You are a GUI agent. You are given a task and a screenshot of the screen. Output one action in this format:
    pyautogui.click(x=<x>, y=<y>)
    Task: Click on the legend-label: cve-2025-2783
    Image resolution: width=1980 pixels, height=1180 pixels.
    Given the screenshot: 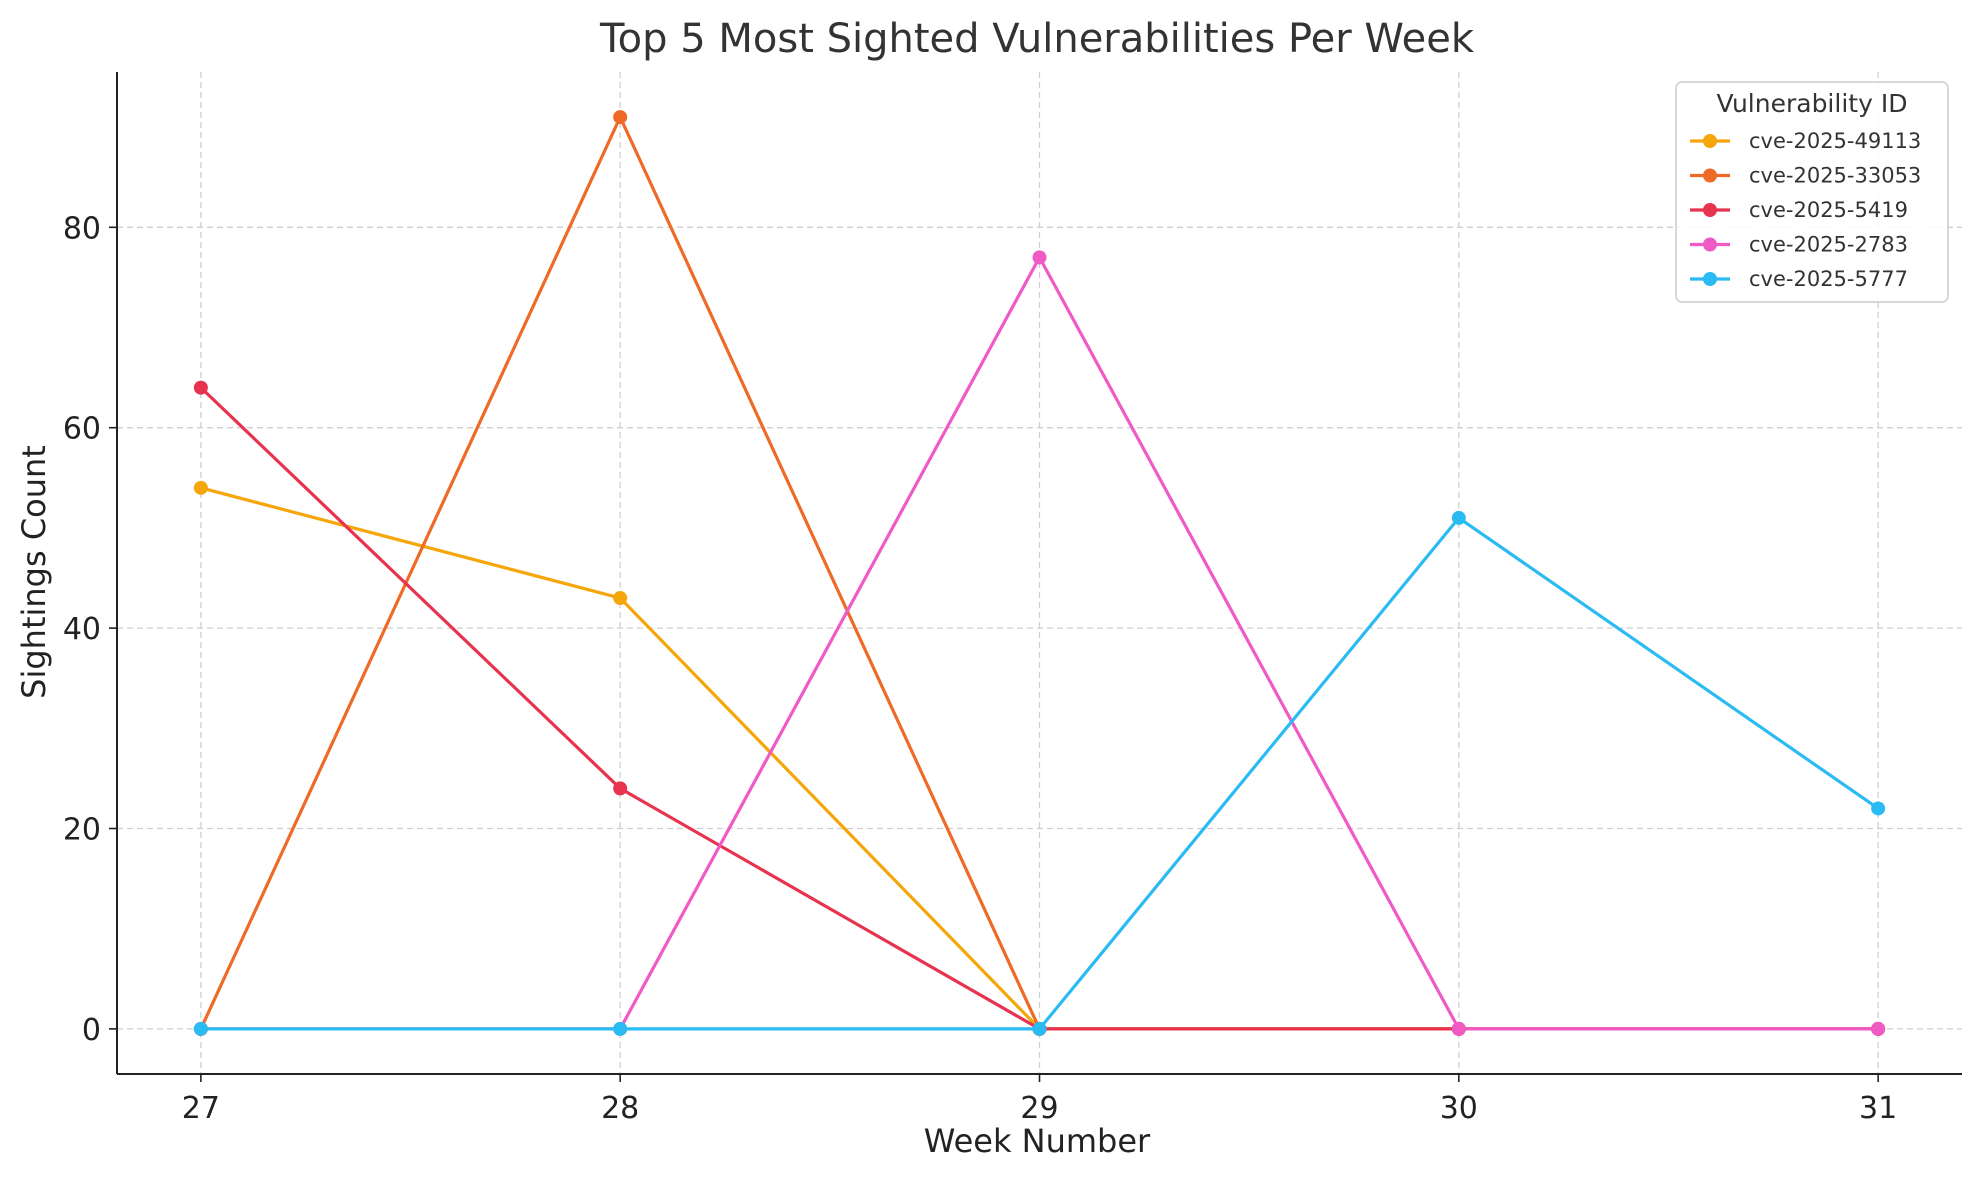 What is the action you would take?
    pyautogui.click(x=1828, y=245)
    